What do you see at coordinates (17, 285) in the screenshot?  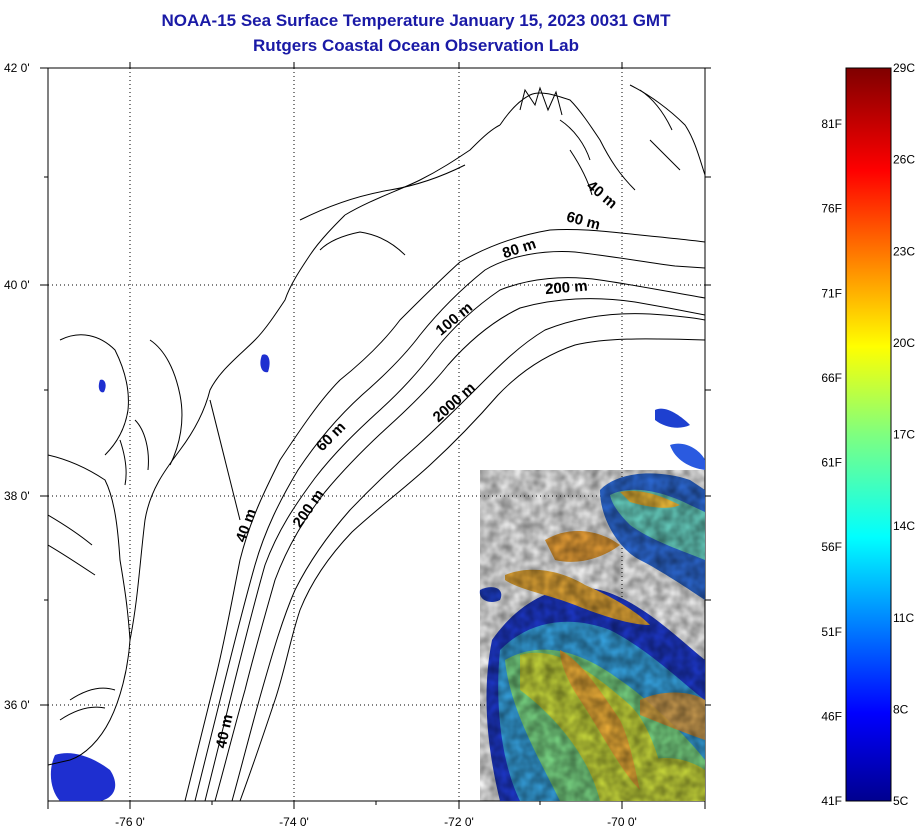 I see `lat-label: 40 0'` at bounding box center [17, 285].